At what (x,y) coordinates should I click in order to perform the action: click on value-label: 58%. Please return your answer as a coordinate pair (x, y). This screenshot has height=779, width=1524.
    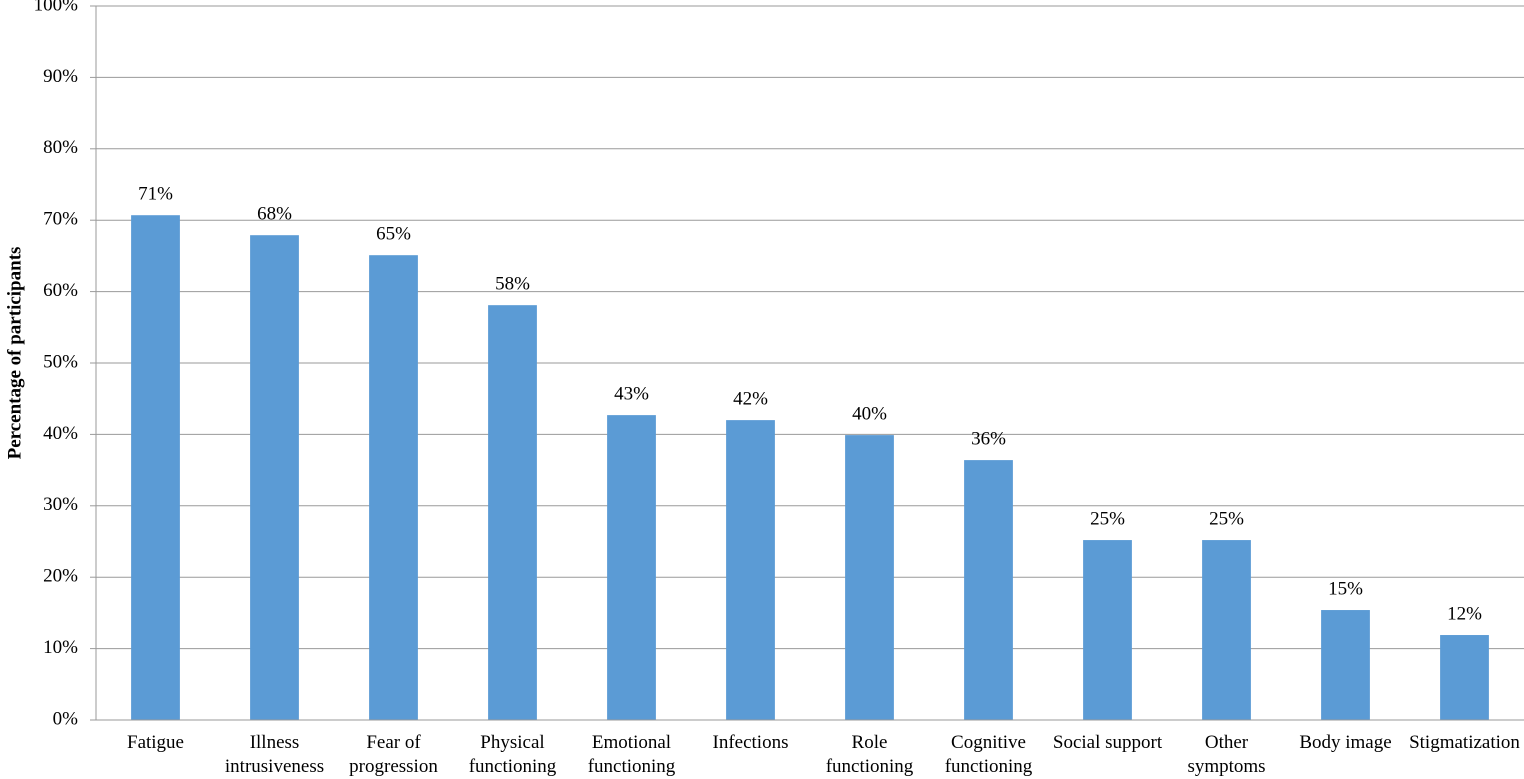
    Looking at the image, I should click on (512, 284).